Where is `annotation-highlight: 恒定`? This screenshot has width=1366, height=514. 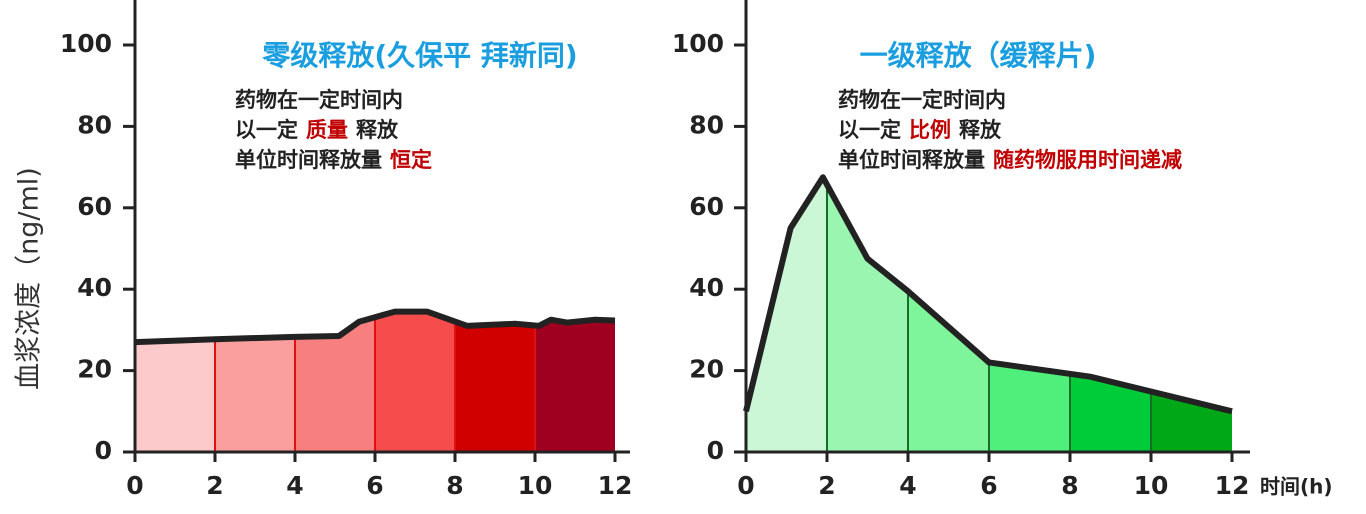 annotation-highlight: 恒定 is located at coordinates (411, 160).